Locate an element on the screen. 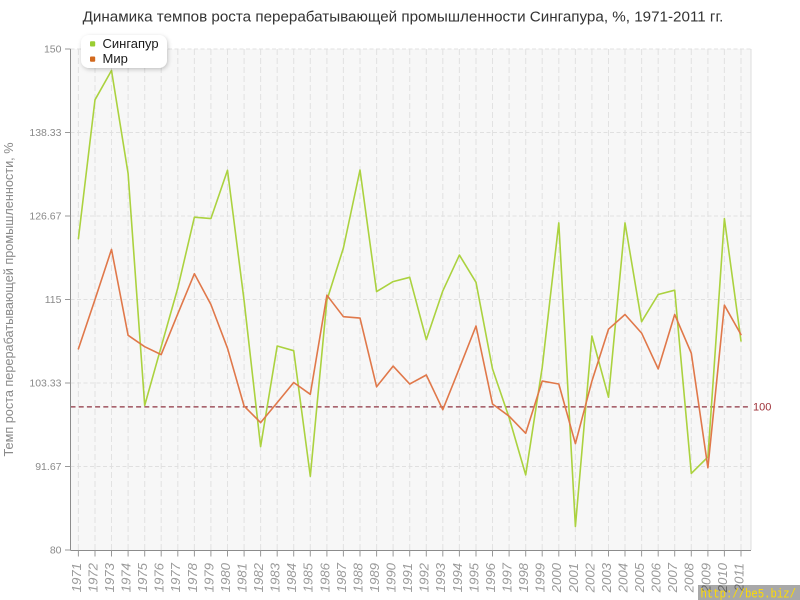 This screenshot has height=600, width=800. svg-text: 1998 is located at coordinates (523, 577).